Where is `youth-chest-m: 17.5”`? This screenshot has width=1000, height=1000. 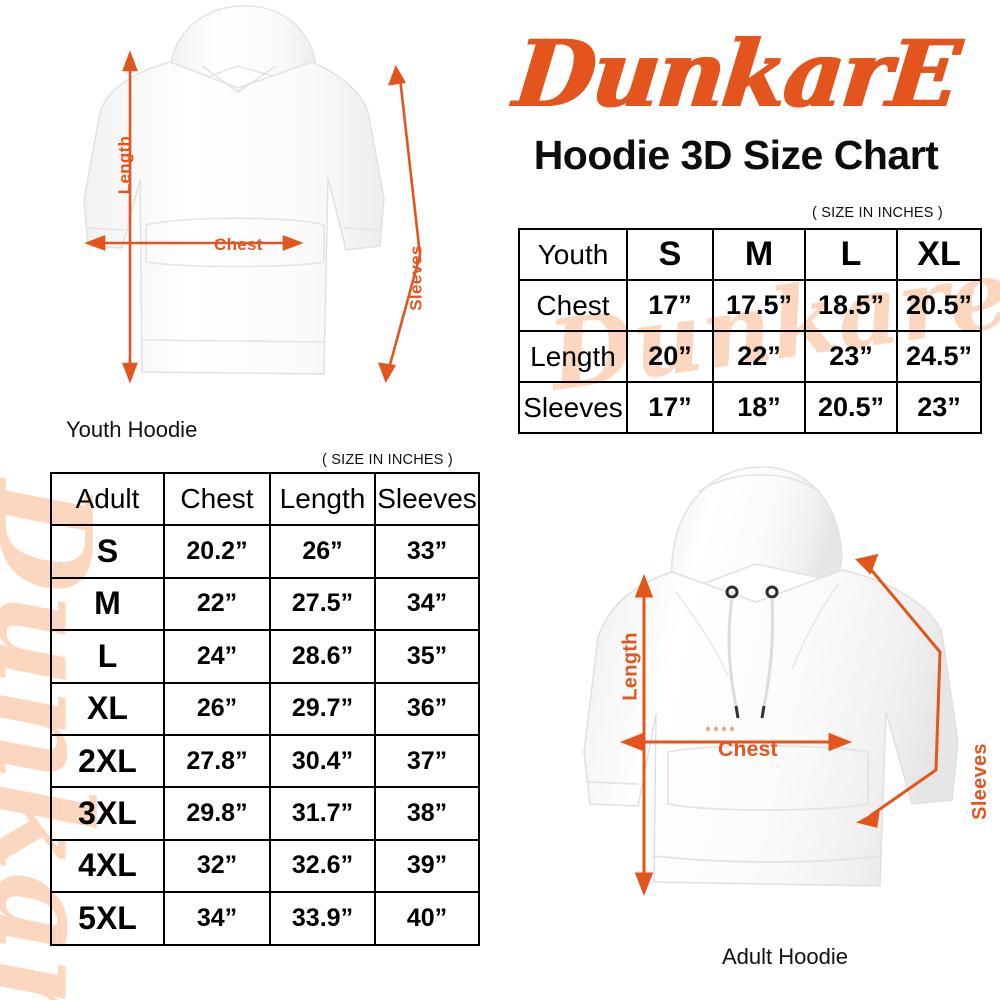
youth-chest-m: 17.5” is located at coordinates (759, 305).